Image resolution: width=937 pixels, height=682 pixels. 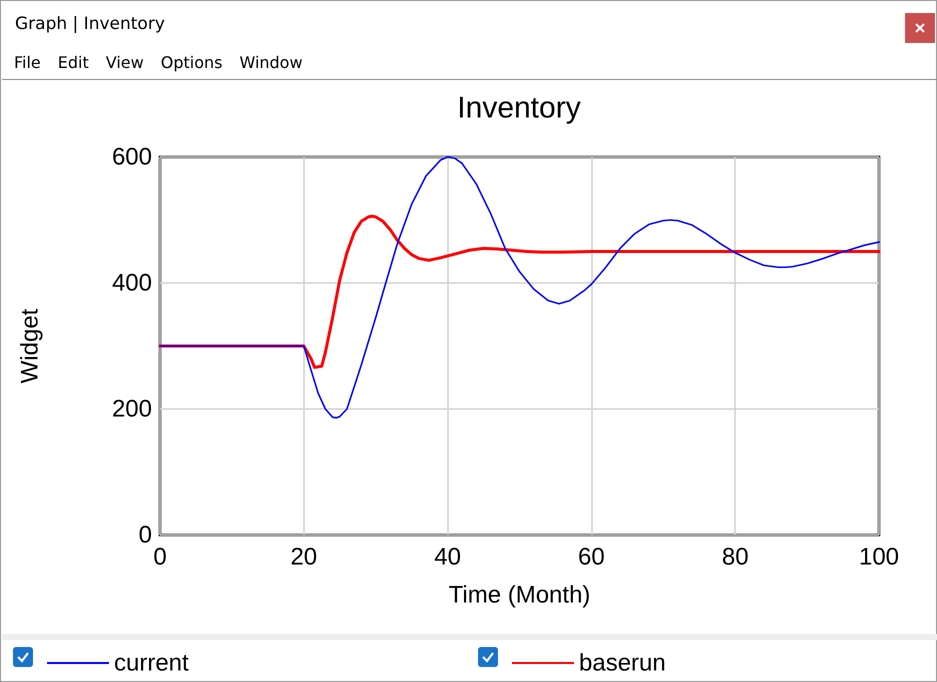 I want to click on x-tick-label: 20, so click(x=304, y=557).